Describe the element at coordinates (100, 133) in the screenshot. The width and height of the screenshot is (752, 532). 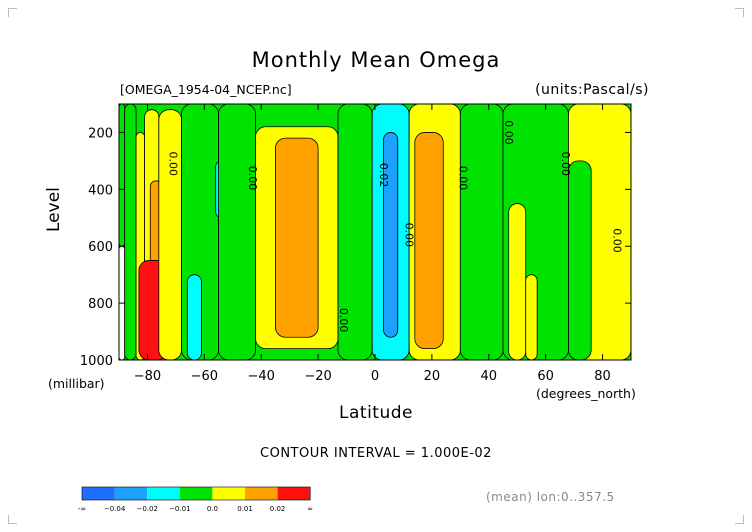
I see `y-tick-label: 200` at that location.